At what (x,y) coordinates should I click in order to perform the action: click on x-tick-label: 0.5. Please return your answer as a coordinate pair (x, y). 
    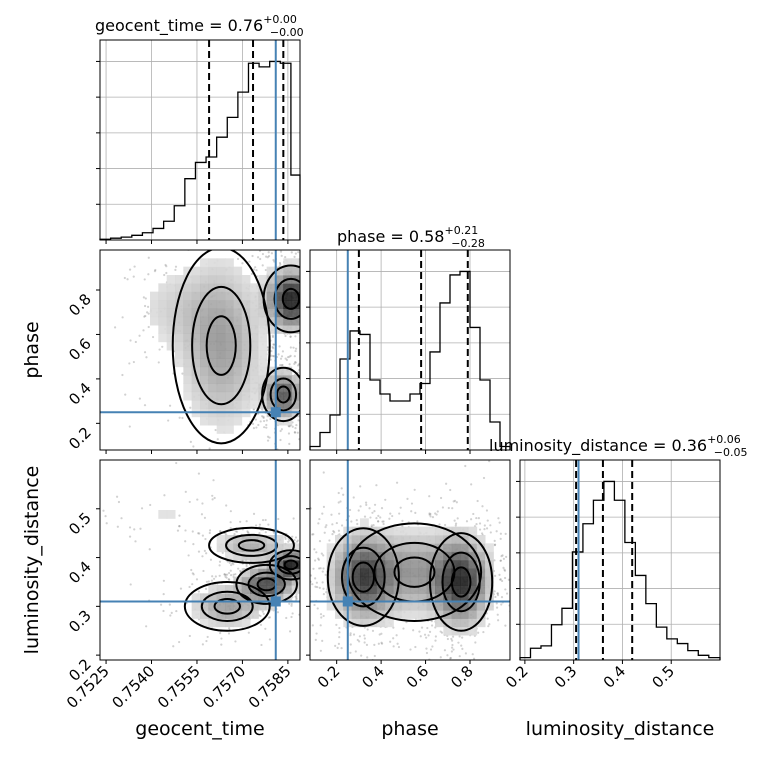
    Looking at the image, I should click on (663, 677).